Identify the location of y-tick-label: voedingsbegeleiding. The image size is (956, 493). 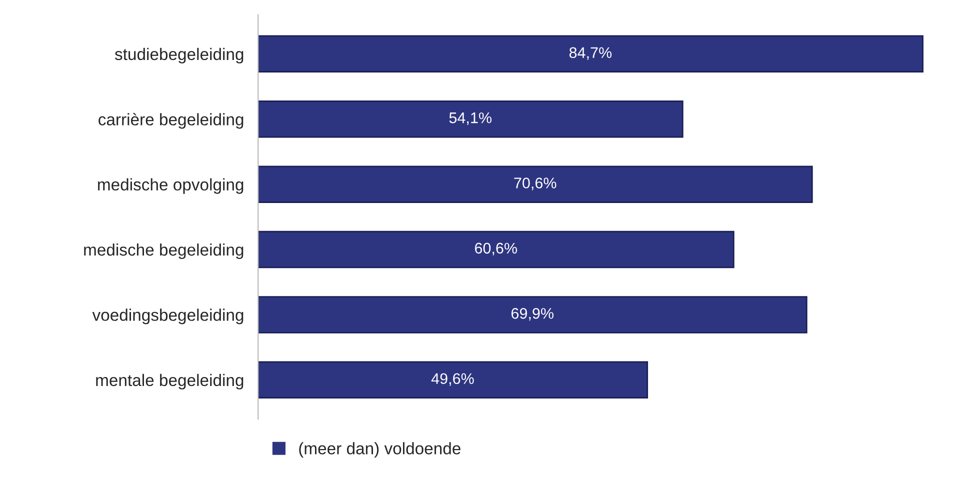
(168, 316).